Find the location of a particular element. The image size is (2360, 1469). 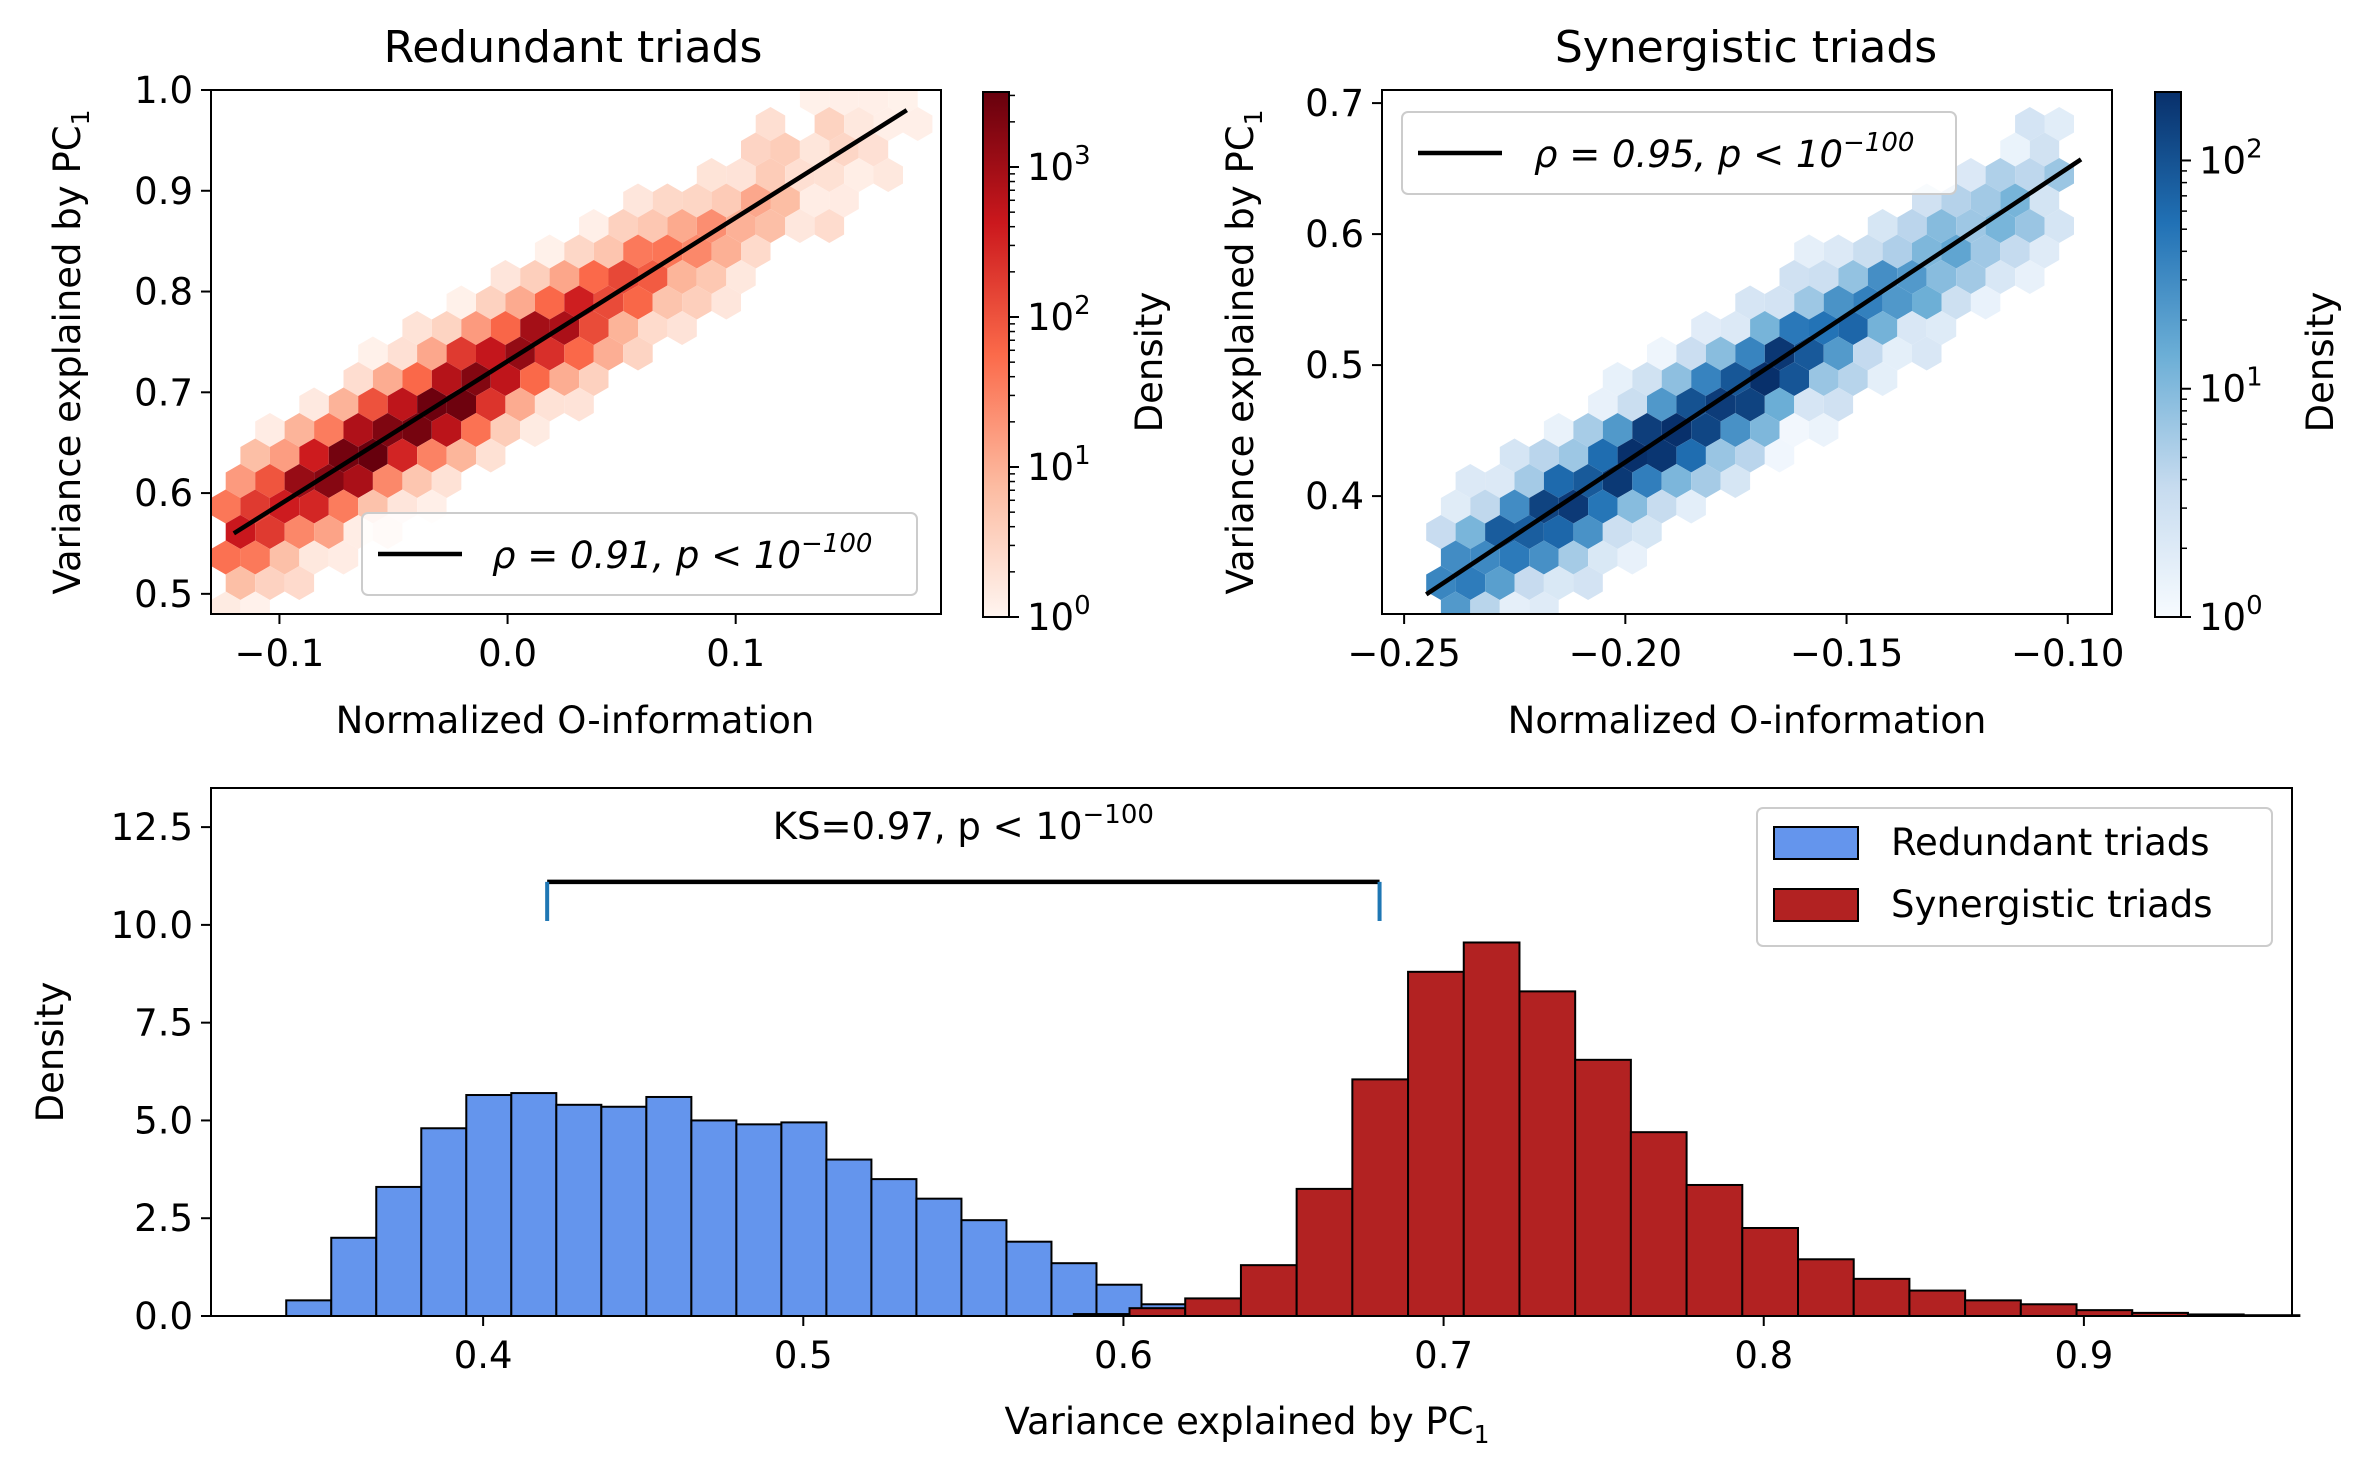

synergistic-x-axis: −0.25 −0.20 −0.15 −0.10 is located at coordinates (1735, 644).